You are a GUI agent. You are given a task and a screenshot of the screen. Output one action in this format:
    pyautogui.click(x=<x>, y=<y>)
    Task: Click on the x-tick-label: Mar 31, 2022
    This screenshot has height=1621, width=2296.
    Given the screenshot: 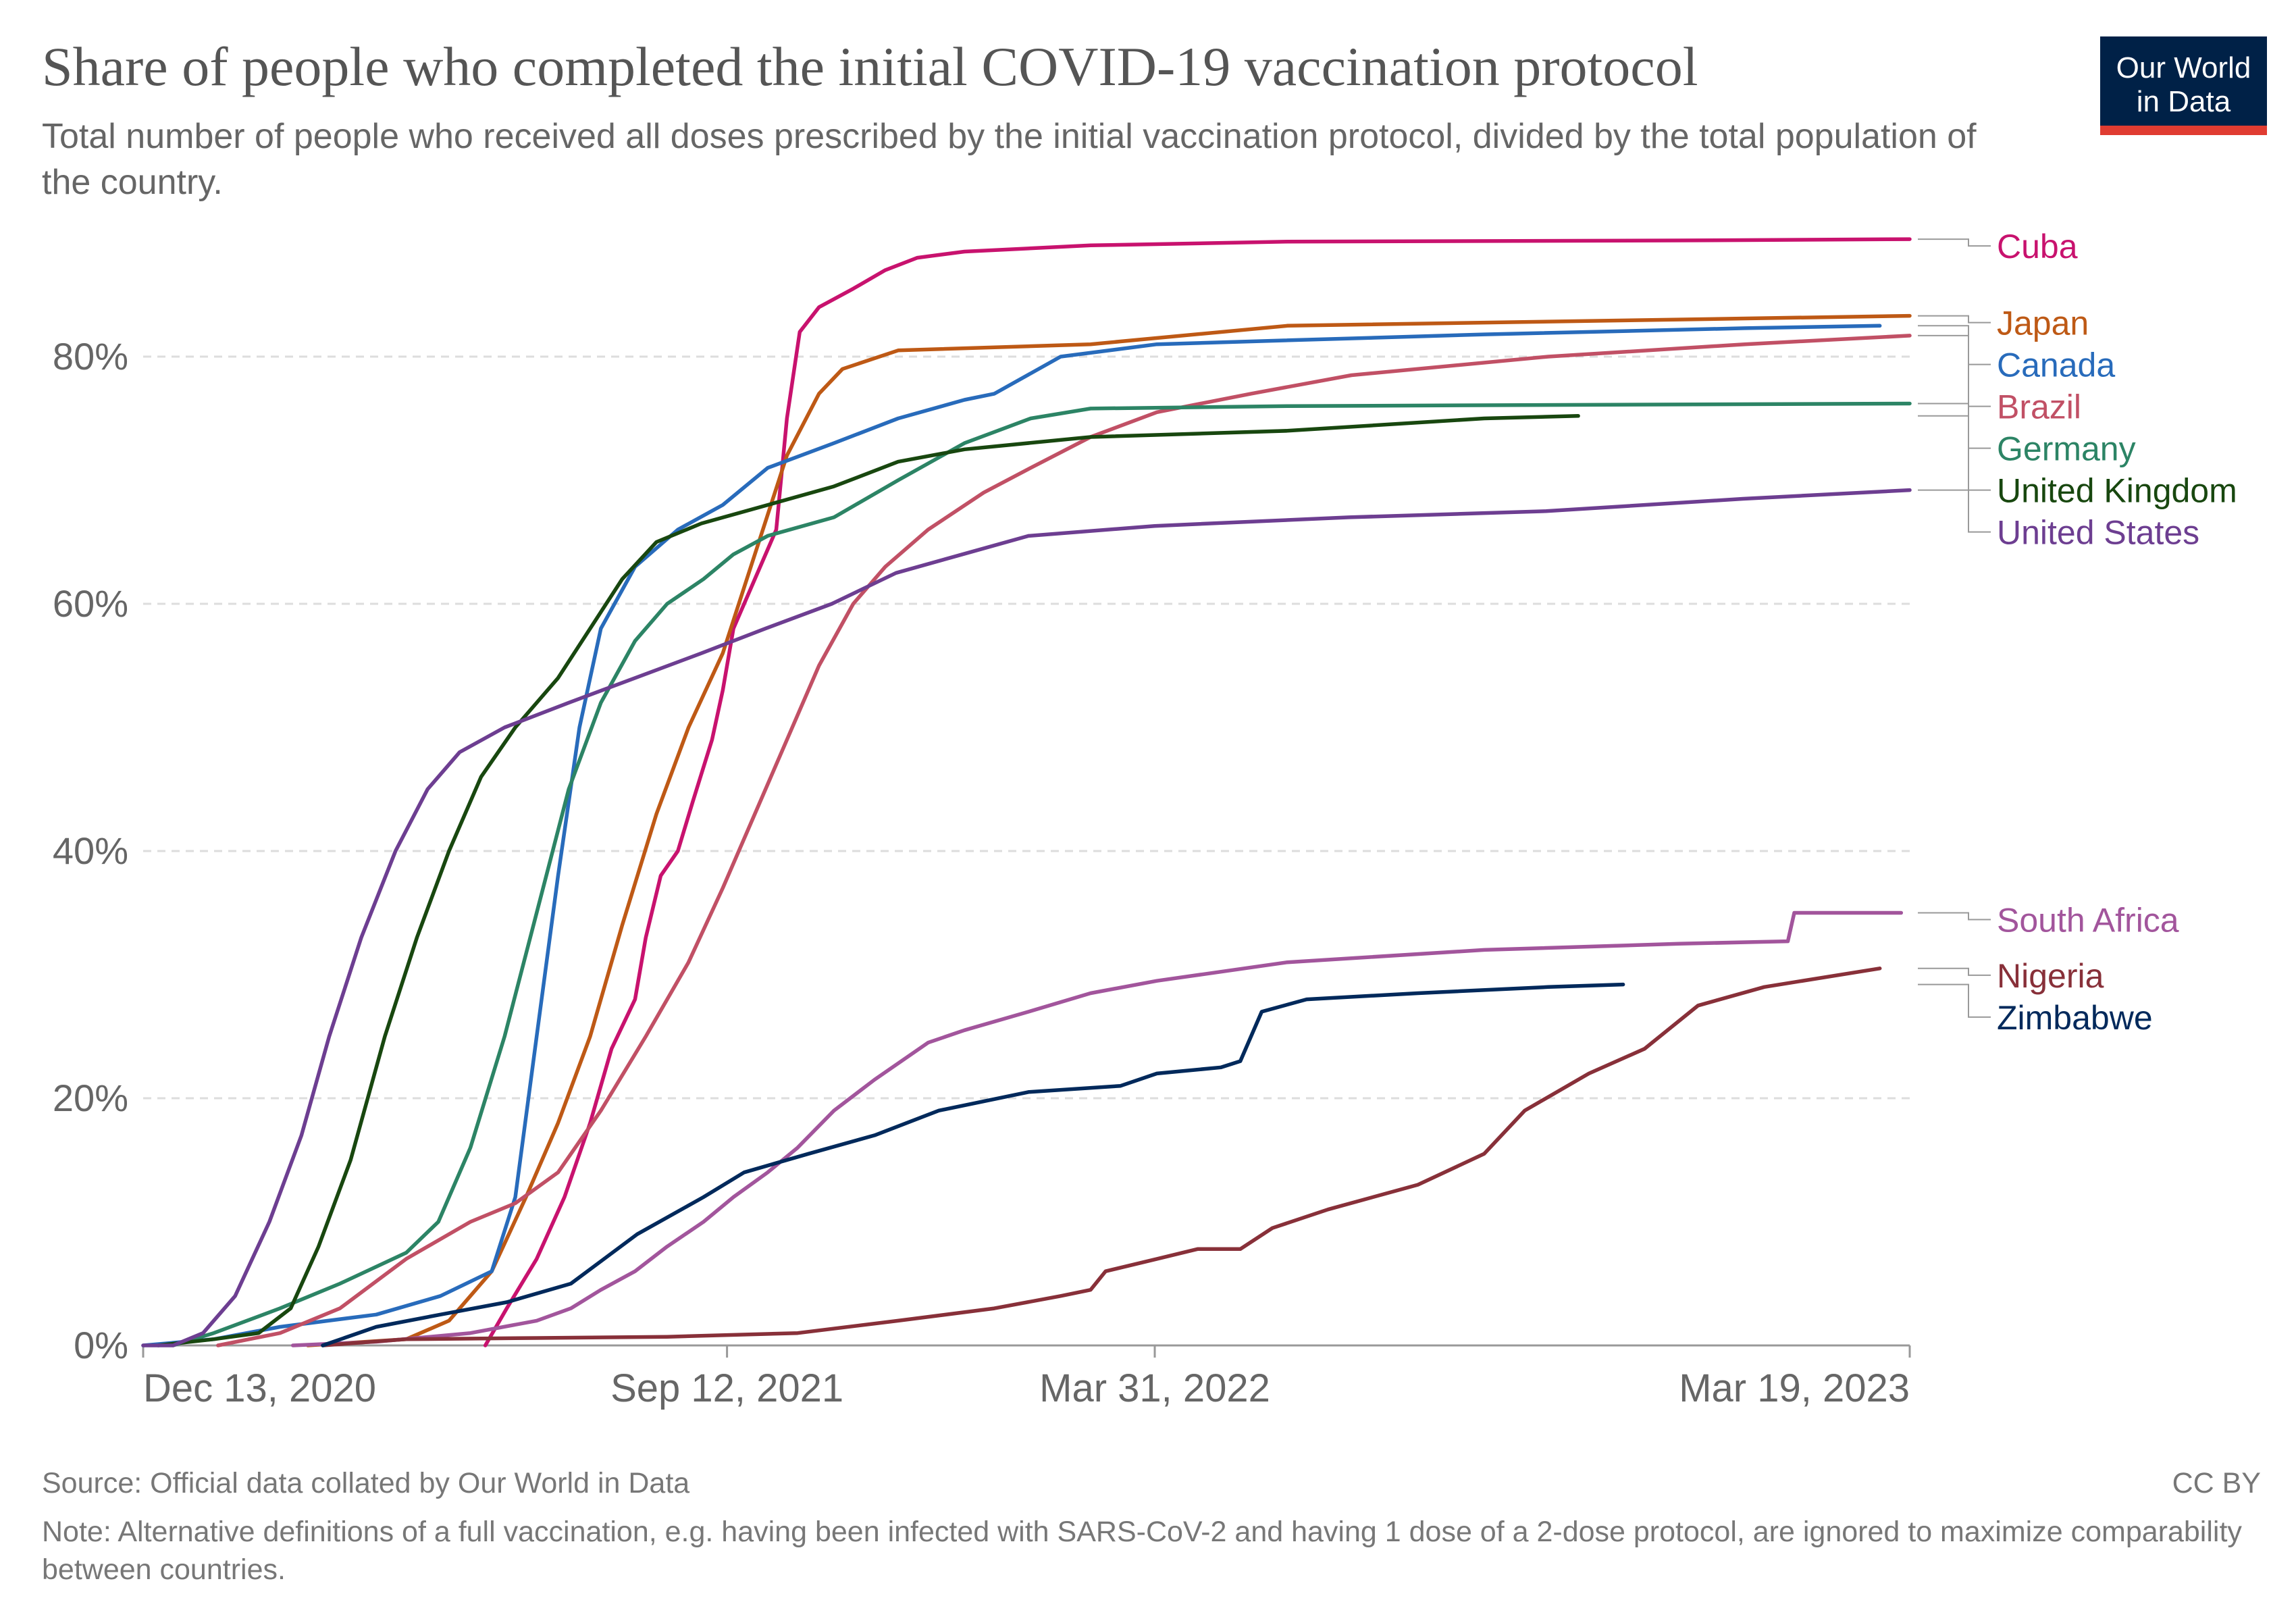 What is the action you would take?
    pyautogui.click(x=1154, y=1388)
    